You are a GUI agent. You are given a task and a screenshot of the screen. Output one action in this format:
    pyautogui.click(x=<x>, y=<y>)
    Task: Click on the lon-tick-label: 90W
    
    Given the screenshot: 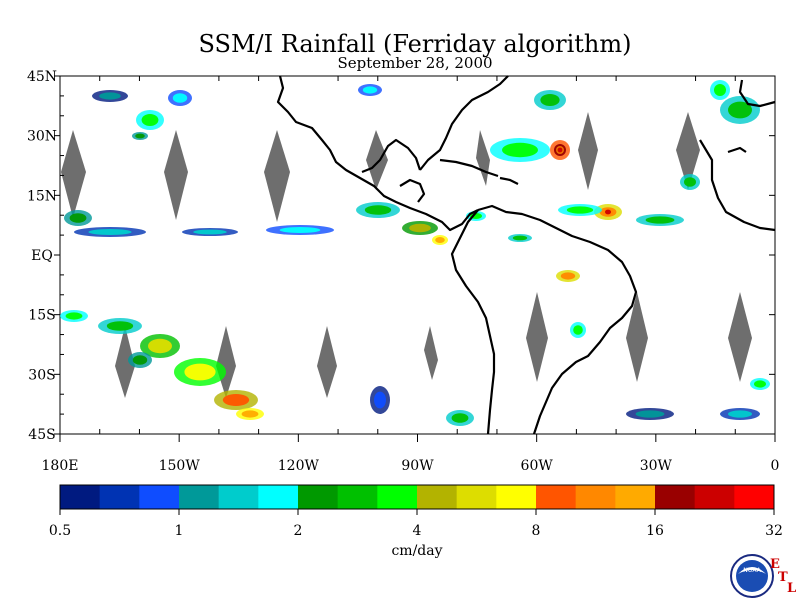 What is the action you would take?
    pyautogui.click(x=417, y=466)
    